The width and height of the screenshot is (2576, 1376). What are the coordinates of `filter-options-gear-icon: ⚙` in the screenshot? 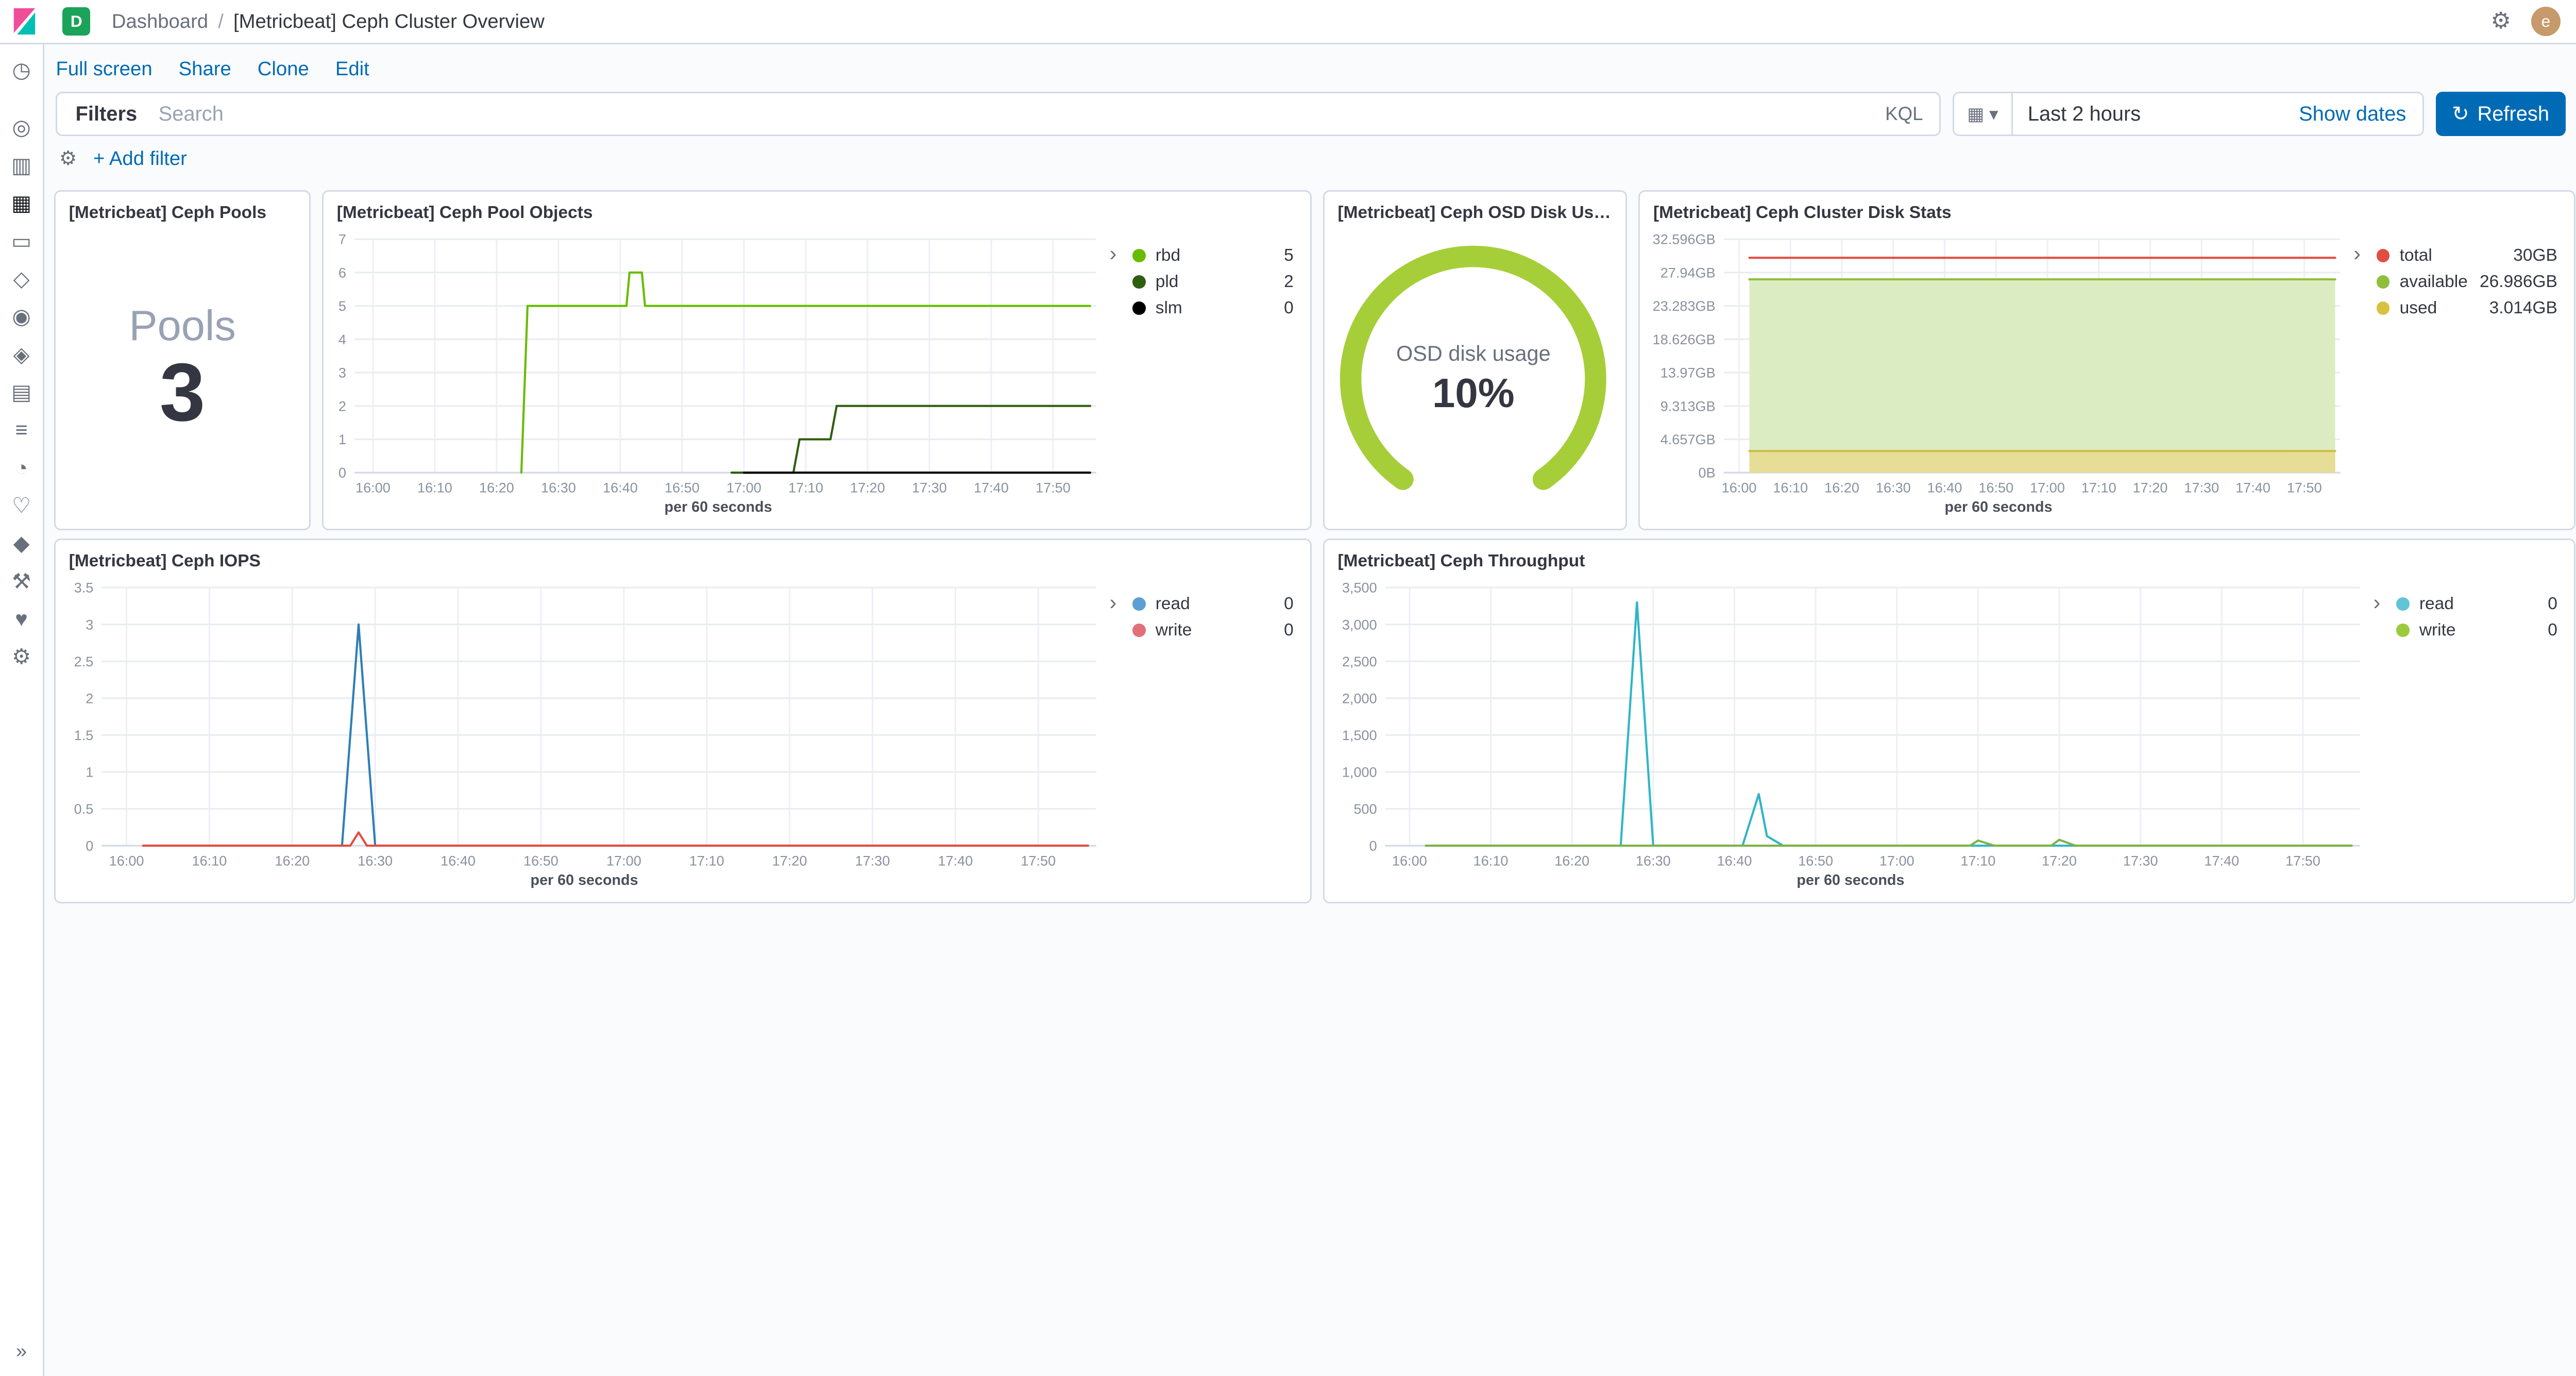 It's located at (68, 158).